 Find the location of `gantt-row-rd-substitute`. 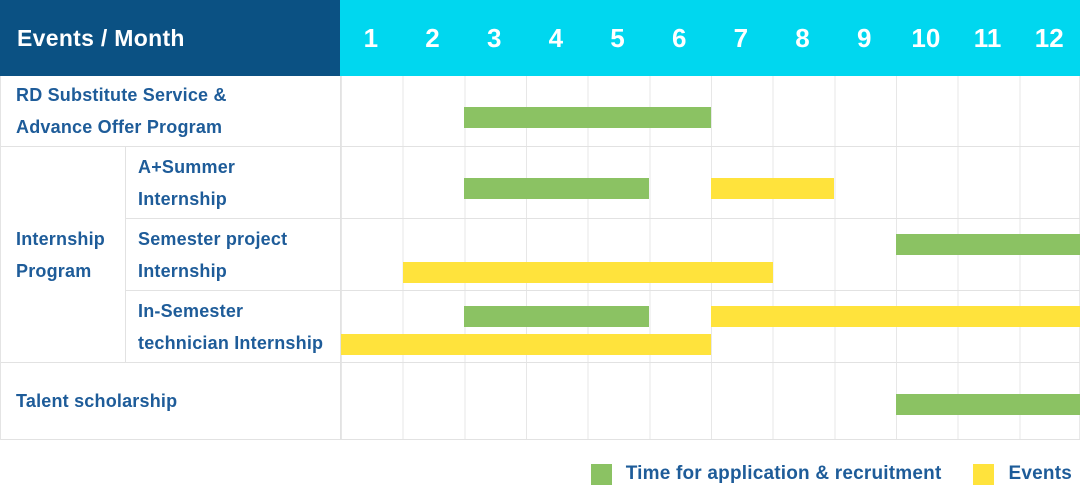

gantt-row-rd-substitute is located at coordinates (710, 111).